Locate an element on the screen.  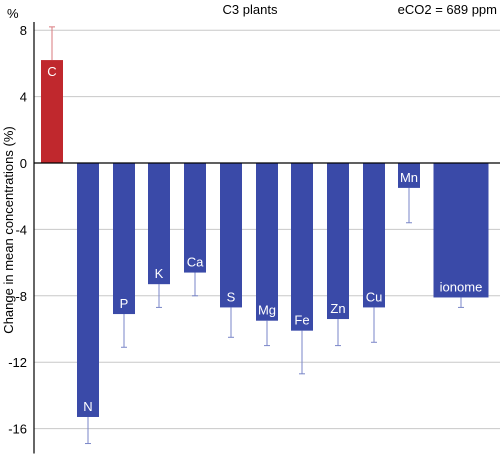
bar-zn is located at coordinates (338, 241).